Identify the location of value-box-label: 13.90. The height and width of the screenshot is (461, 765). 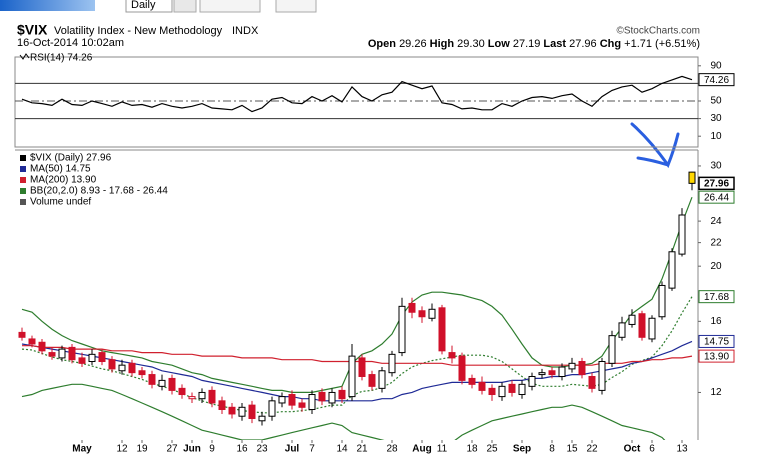
(716, 356).